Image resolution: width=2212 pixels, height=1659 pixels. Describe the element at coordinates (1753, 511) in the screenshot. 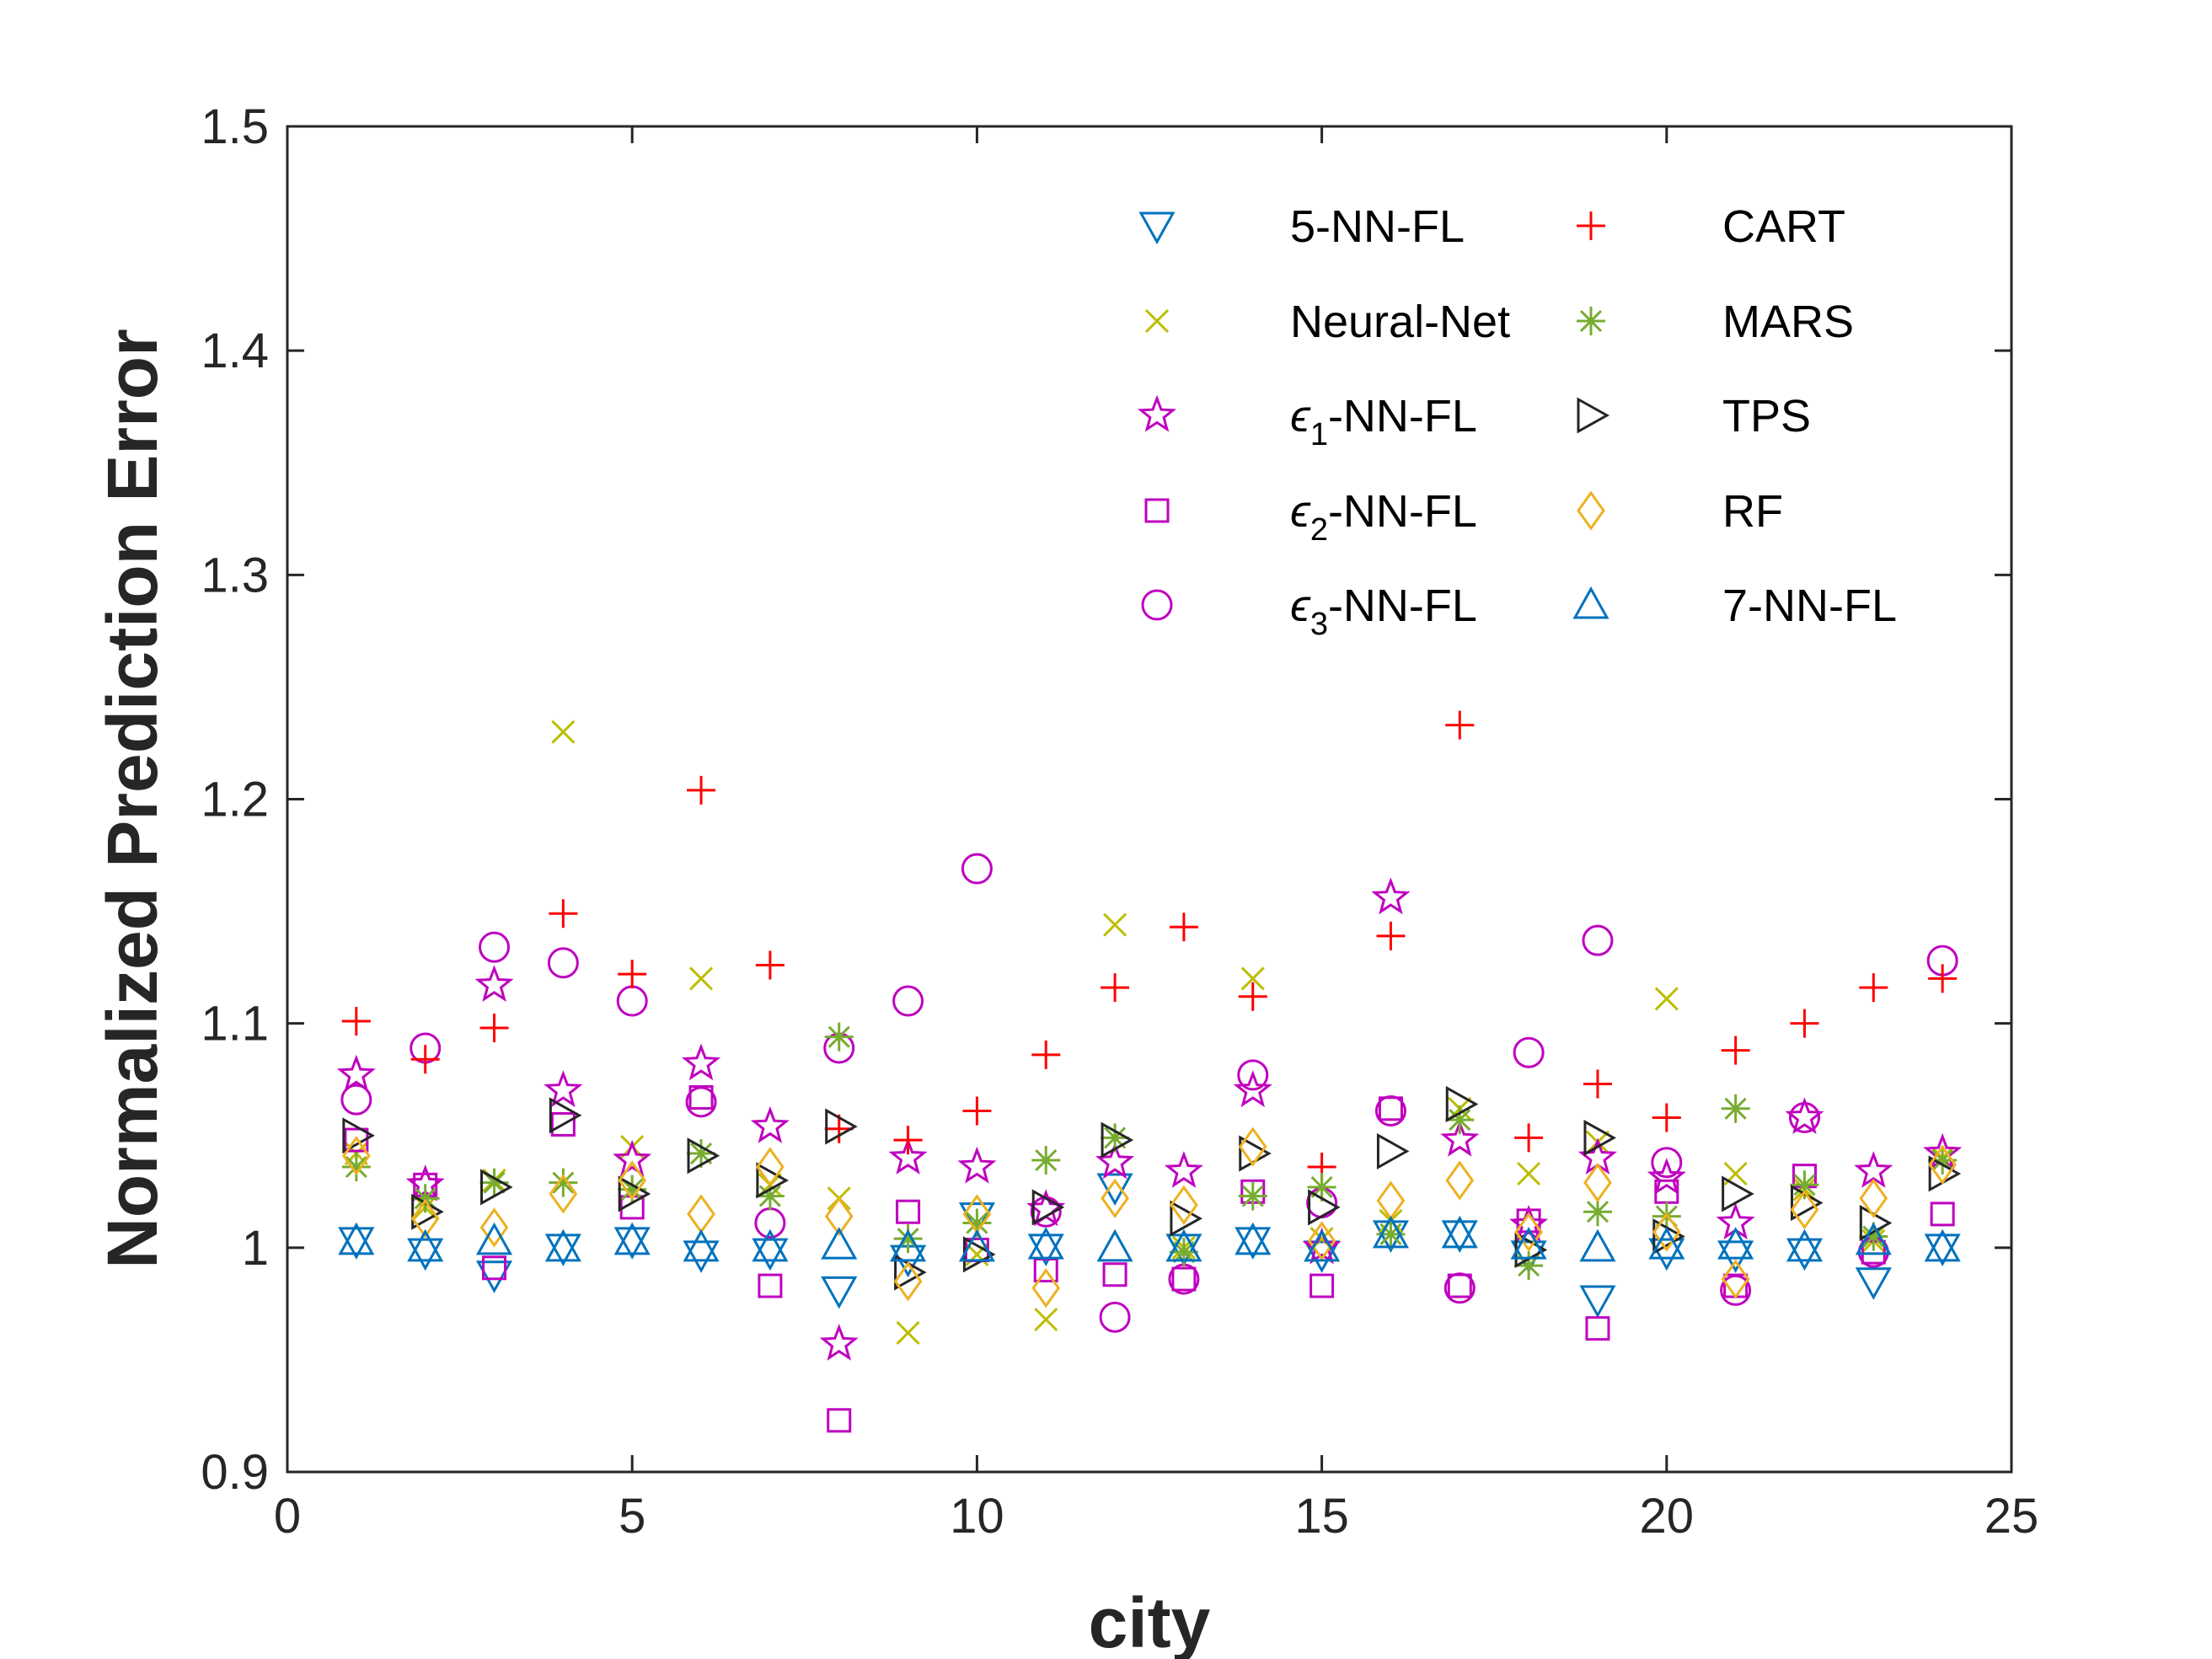

I see `legend-label: RF` at that location.